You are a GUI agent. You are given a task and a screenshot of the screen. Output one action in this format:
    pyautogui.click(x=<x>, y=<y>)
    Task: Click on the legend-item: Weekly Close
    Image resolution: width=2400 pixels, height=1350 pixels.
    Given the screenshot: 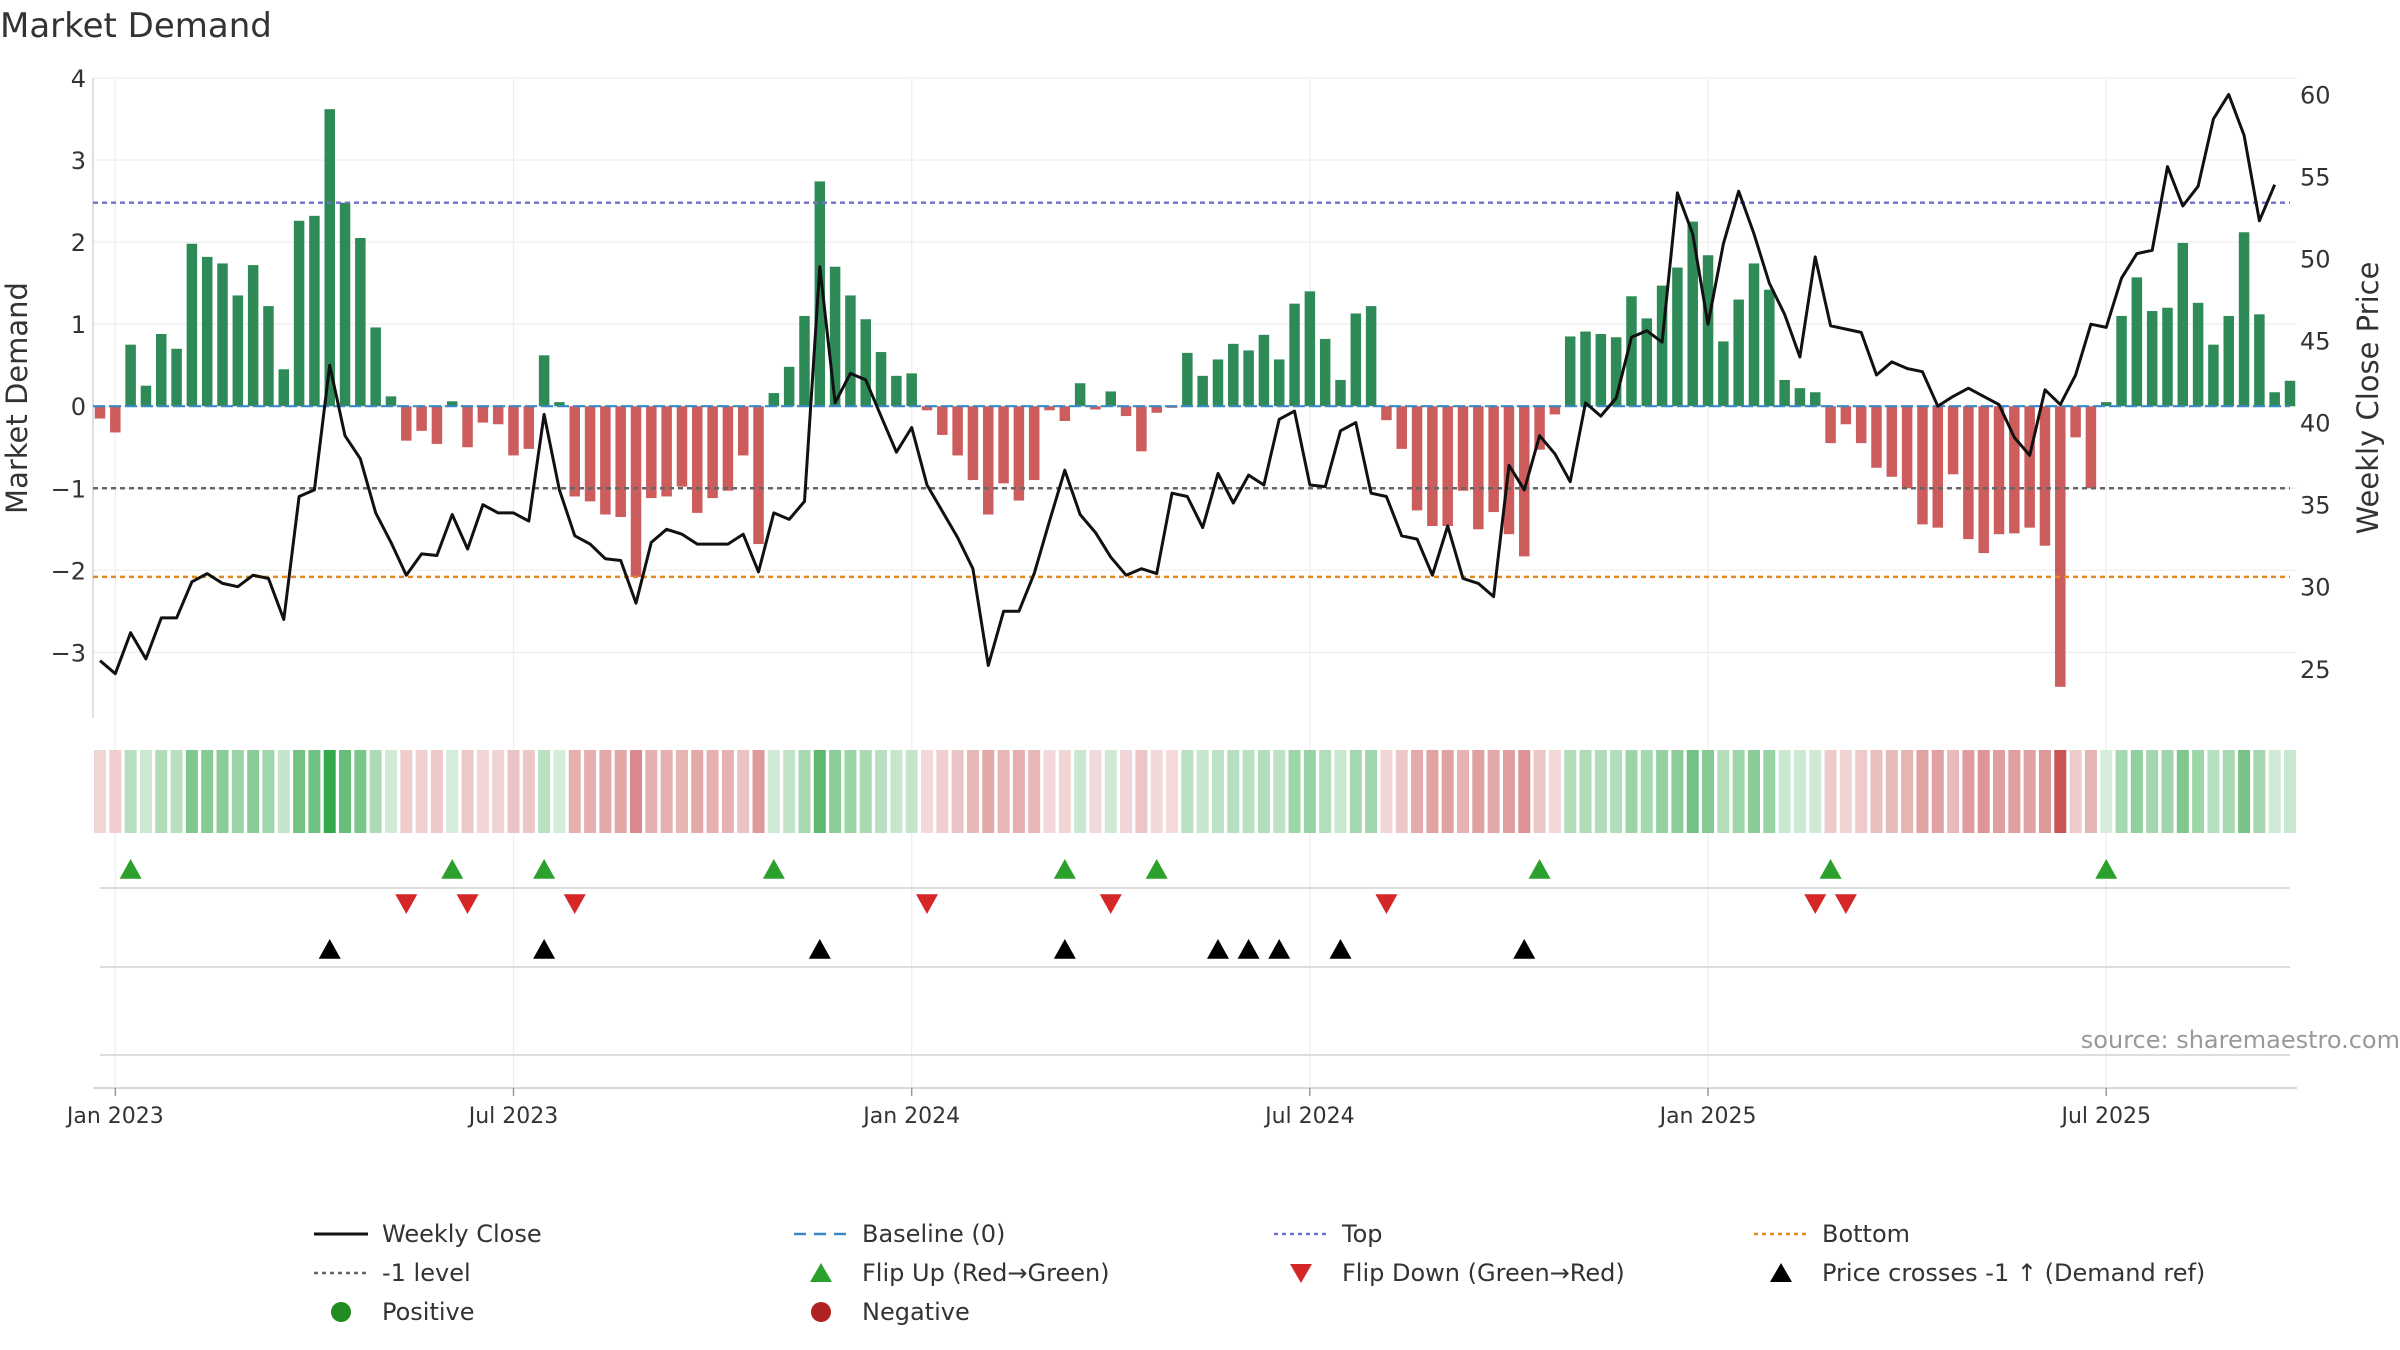 What is the action you would take?
    pyautogui.click(x=426, y=1234)
    